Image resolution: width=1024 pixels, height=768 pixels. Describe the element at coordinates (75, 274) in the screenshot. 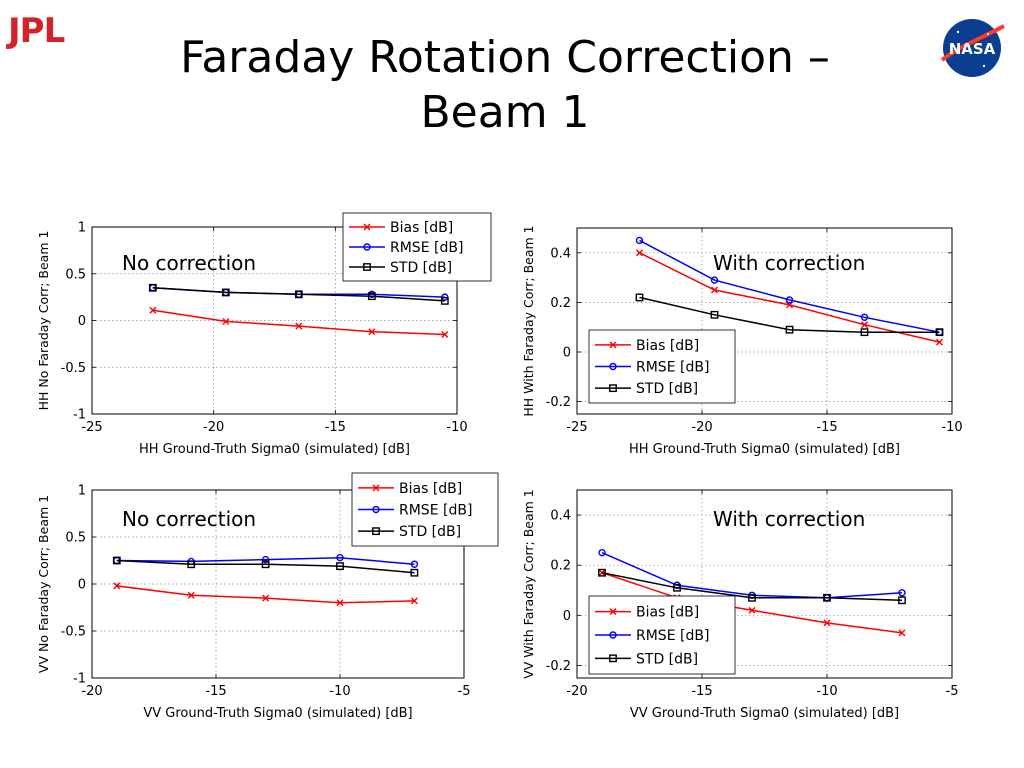

I see `y-tick-label: 0.5` at that location.